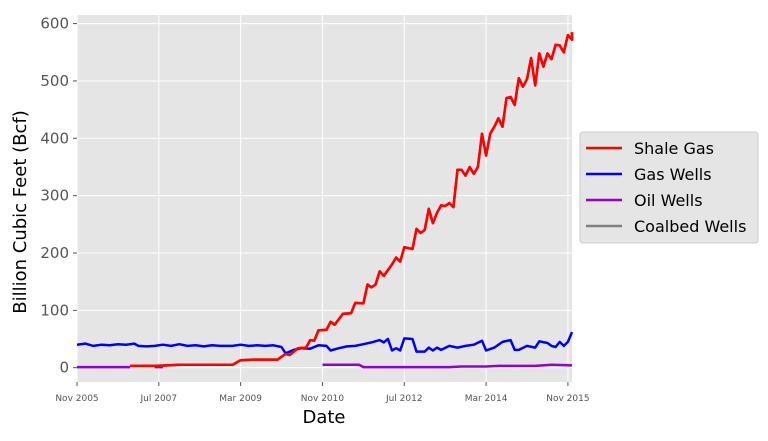 Image resolution: width=768 pixels, height=441 pixels. What do you see at coordinates (20, 211) in the screenshot?
I see `y-axis-label: Billion Cubic Feet (Bcf)` at bounding box center [20, 211].